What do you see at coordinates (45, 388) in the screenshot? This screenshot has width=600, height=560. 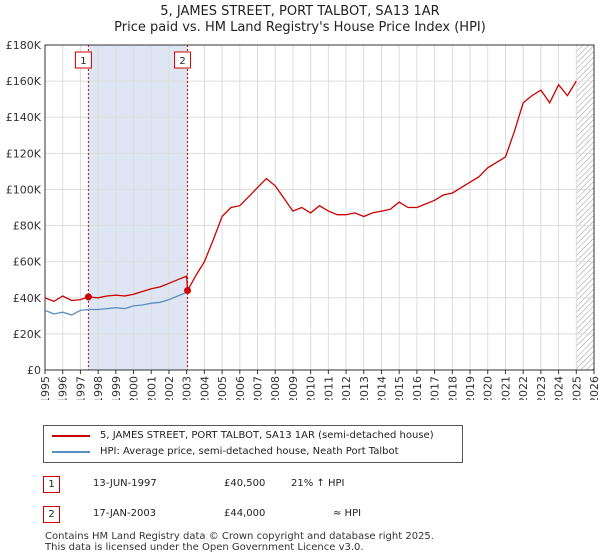 I see `x-tick-label: 1995` at bounding box center [45, 388].